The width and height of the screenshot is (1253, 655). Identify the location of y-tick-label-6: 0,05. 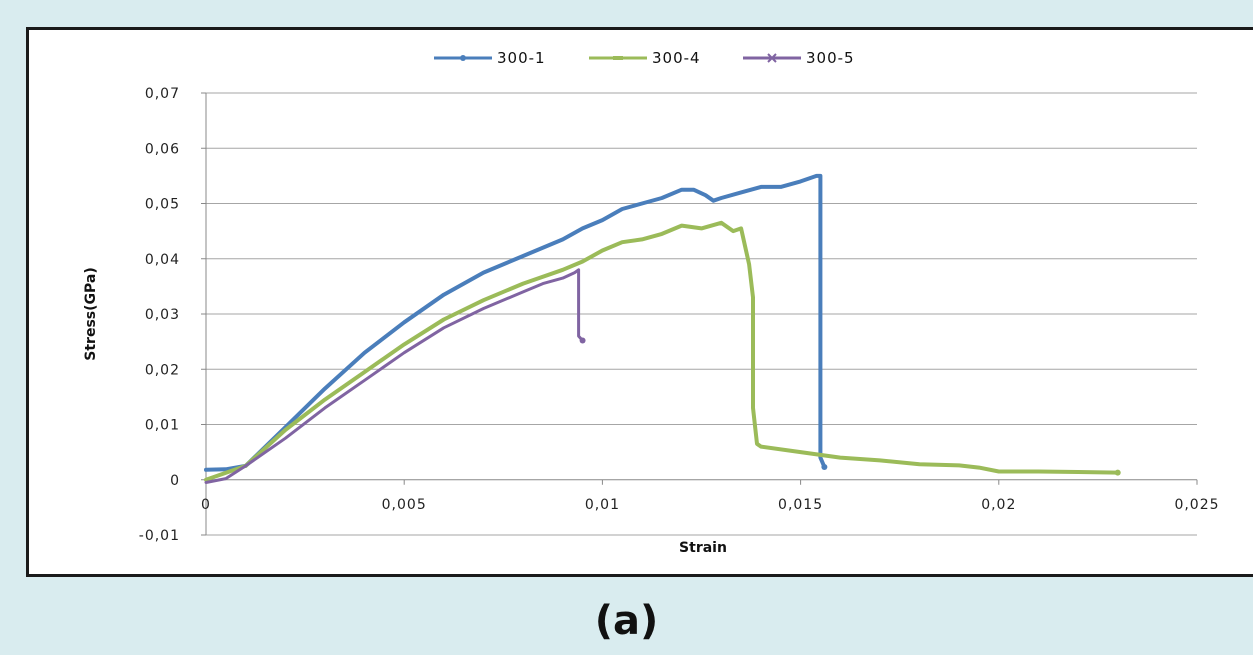
(162, 205).